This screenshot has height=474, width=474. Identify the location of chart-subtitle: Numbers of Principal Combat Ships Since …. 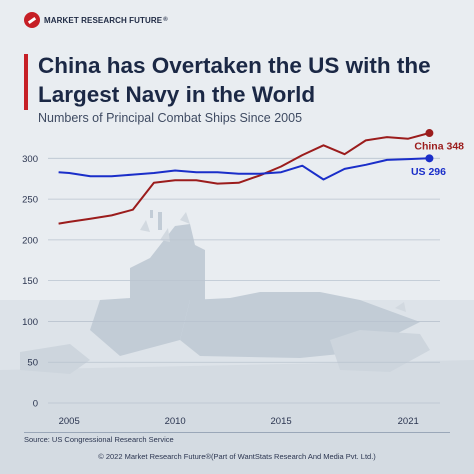
(170, 118).